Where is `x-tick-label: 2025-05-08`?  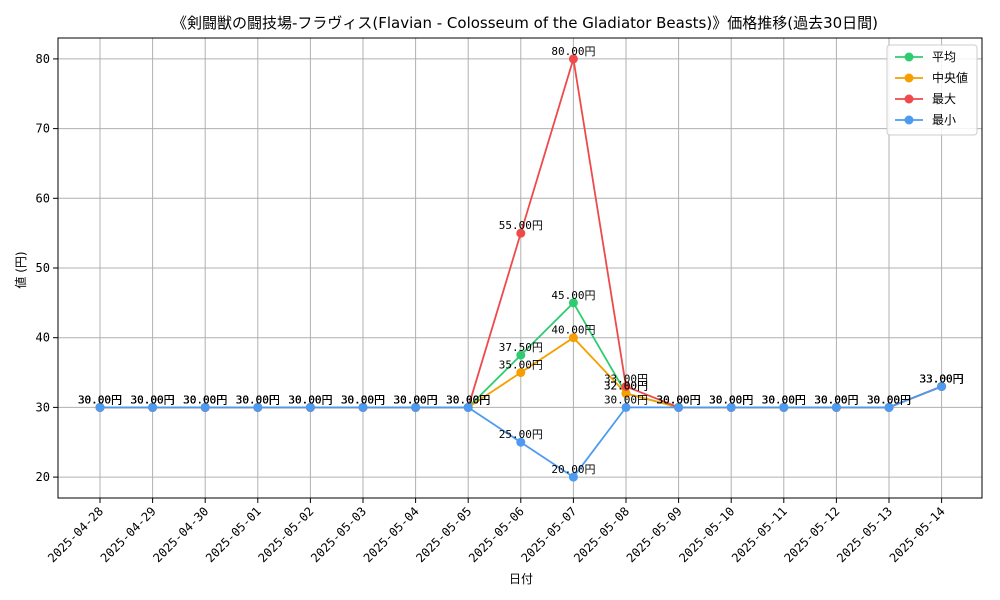 x-tick-label: 2025-05-08 is located at coordinates (601, 534).